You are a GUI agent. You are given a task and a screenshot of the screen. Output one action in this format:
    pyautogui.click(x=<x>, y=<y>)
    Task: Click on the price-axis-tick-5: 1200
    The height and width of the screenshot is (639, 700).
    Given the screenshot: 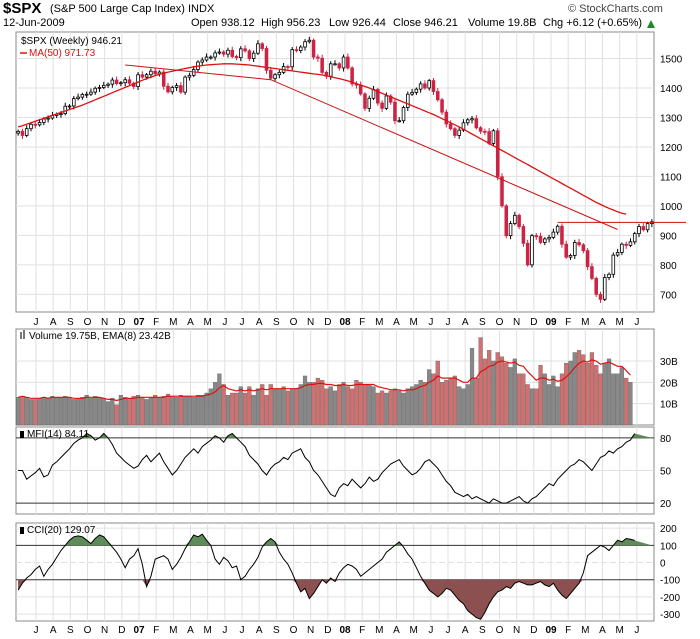 What is the action you would take?
    pyautogui.click(x=671, y=148)
    